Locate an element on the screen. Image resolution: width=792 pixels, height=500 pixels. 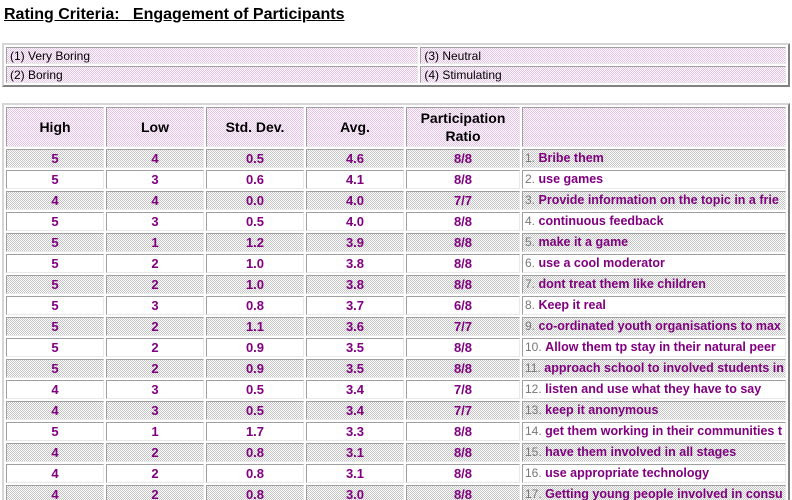
cell-avg: 3.9 is located at coordinates (355, 242).